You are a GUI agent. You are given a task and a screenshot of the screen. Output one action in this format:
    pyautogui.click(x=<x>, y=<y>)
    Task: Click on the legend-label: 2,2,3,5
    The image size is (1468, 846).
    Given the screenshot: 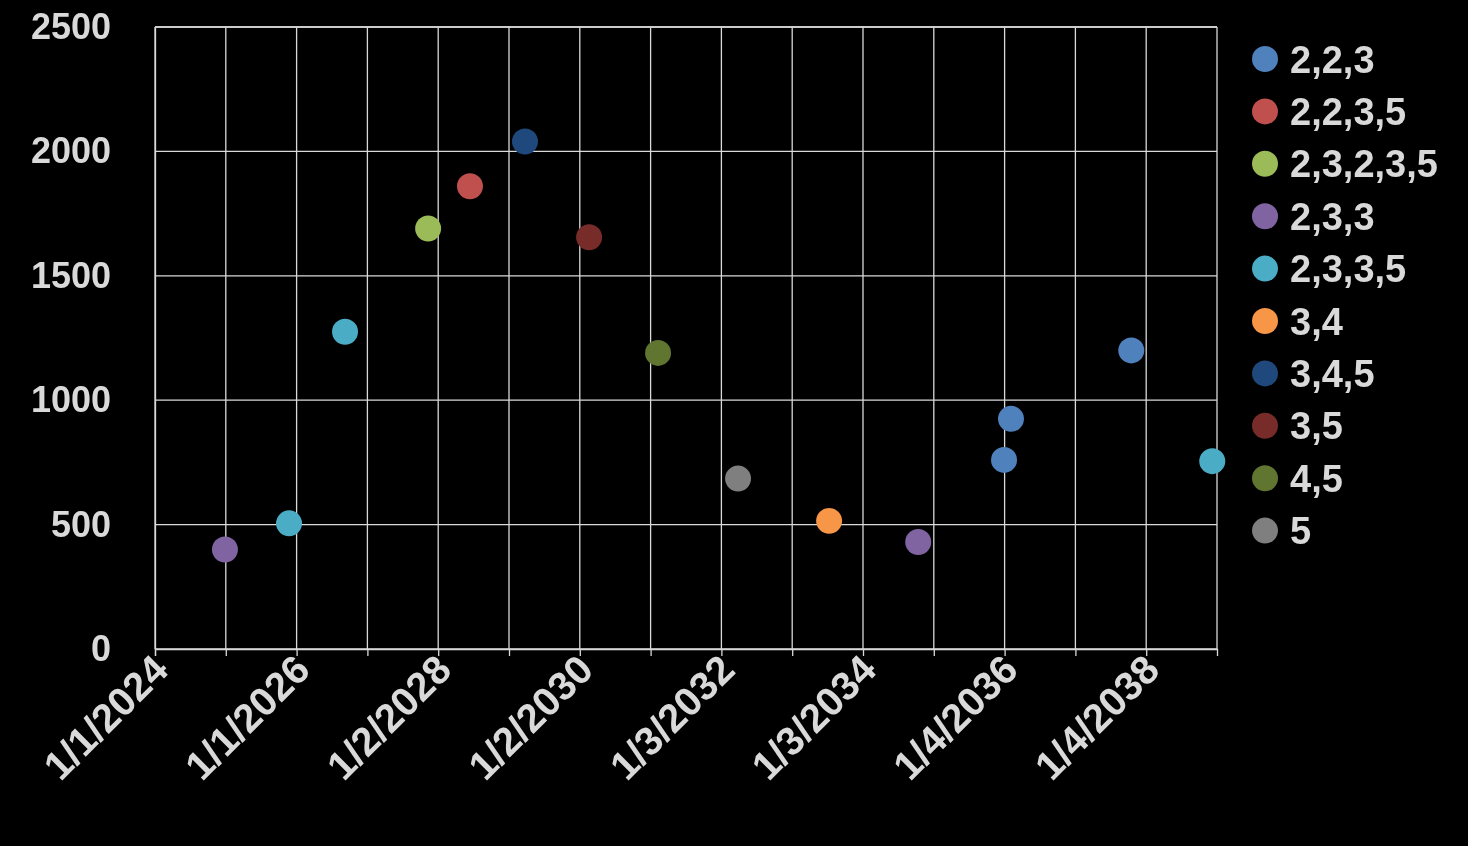 What is the action you would take?
    pyautogui.click(x=1348, y=112)
    